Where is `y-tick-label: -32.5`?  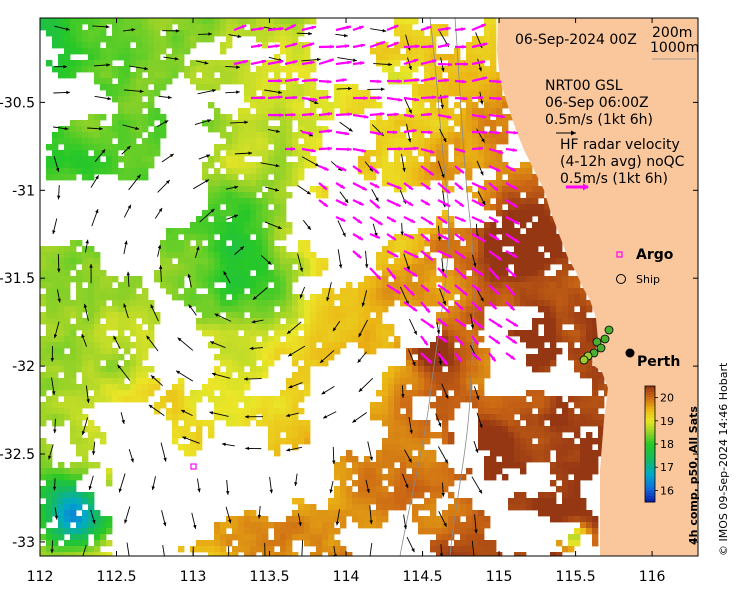
y-tick-label: -32.5 is located at coordinates (17, 455).